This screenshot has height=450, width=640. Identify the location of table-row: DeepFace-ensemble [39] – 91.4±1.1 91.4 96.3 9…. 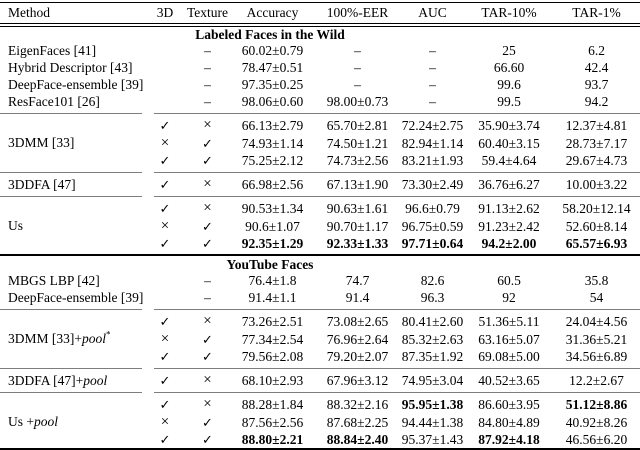
(320, 297).